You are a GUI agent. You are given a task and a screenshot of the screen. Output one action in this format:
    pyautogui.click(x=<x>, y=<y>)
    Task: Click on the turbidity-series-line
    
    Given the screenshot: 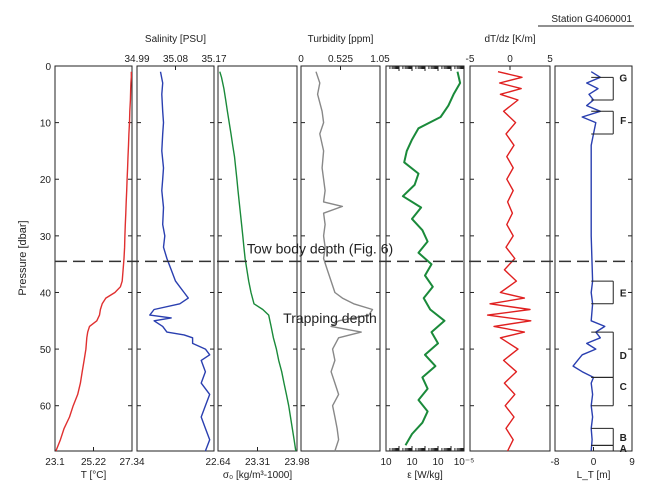 What is the action you would take?
    pyautogui.click(x=344, y=261)
    